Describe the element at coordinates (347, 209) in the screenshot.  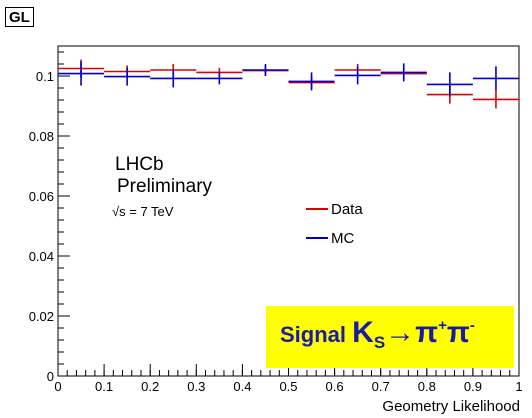
I see `legend-data-label: Data` at that location.